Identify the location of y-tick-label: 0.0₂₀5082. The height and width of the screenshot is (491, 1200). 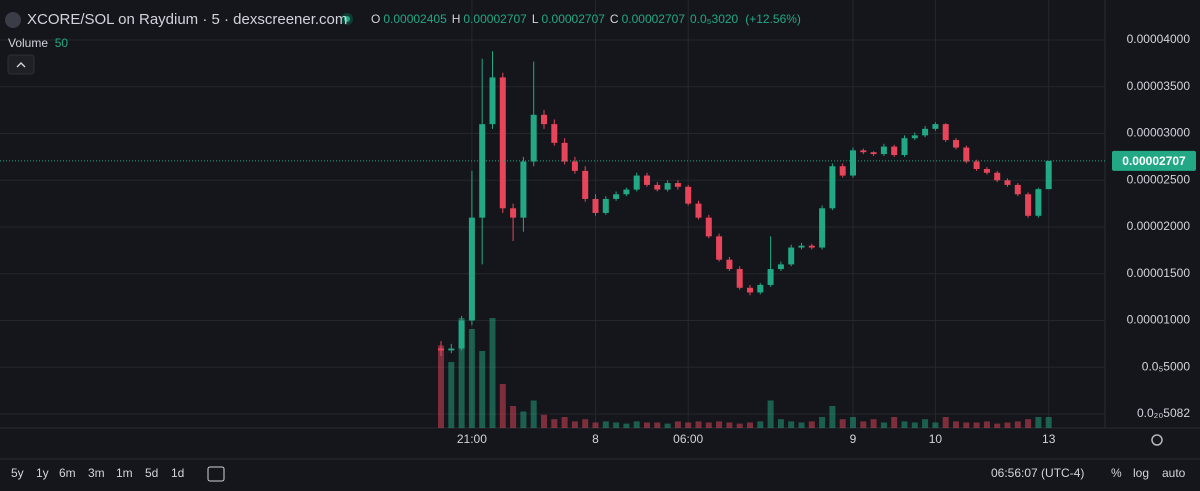
(1163, 413).